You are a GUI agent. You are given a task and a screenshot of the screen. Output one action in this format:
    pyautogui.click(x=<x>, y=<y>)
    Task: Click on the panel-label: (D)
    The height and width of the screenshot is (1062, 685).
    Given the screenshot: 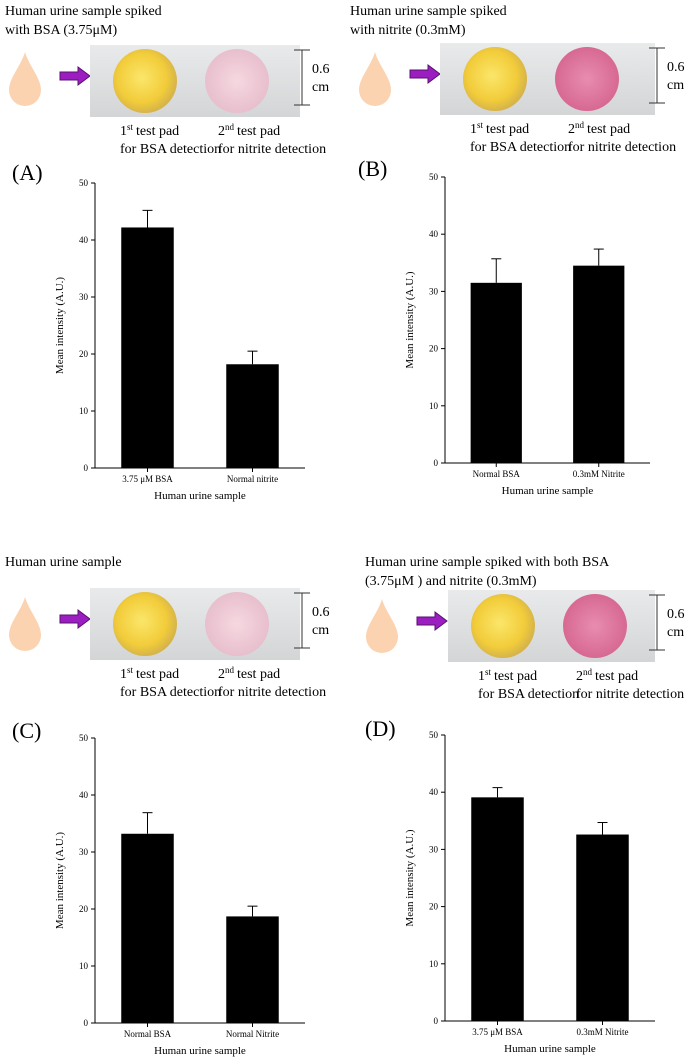 What is the action you would take?
    pyautogui.click(x=380, y=728)
    